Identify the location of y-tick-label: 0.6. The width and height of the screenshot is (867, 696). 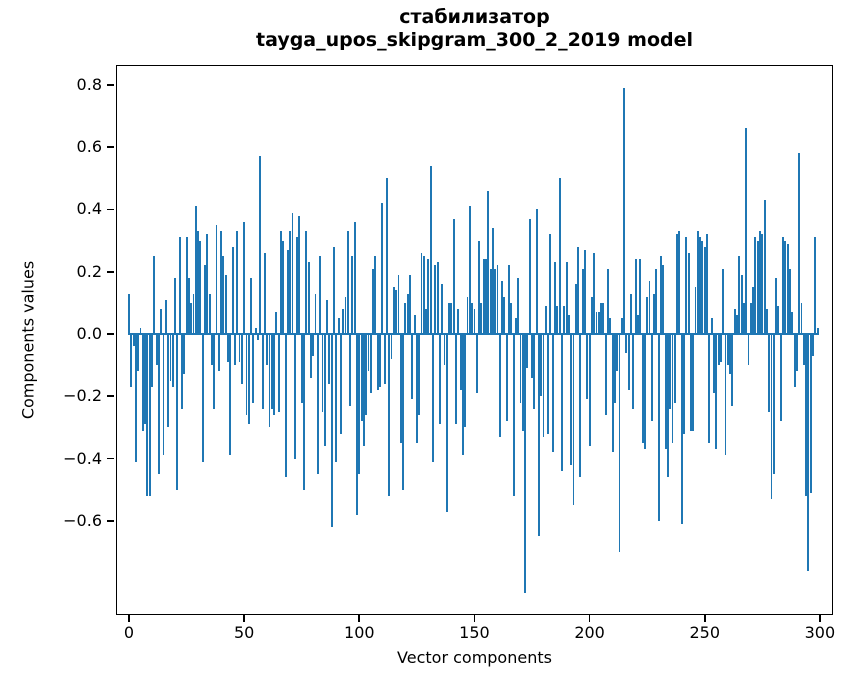
(89, 147).